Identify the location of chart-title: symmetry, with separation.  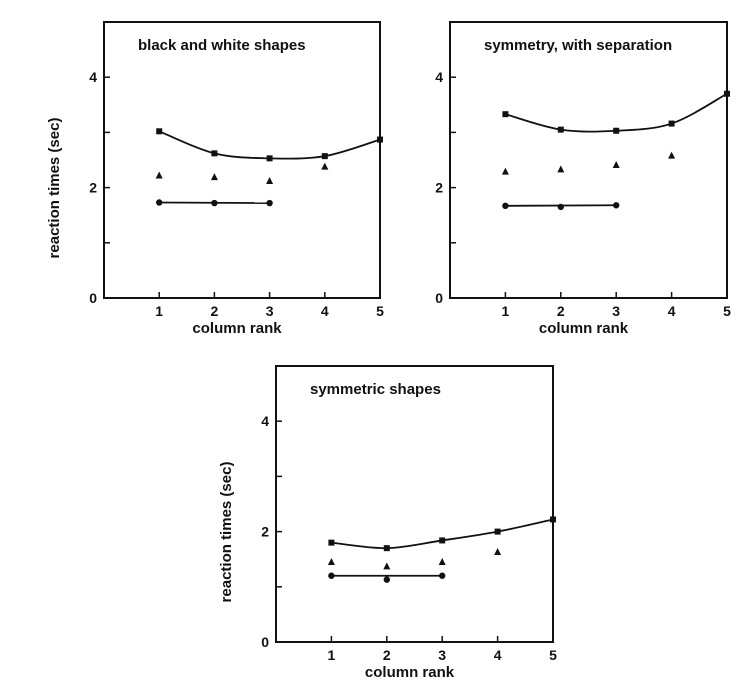
(578, 45).